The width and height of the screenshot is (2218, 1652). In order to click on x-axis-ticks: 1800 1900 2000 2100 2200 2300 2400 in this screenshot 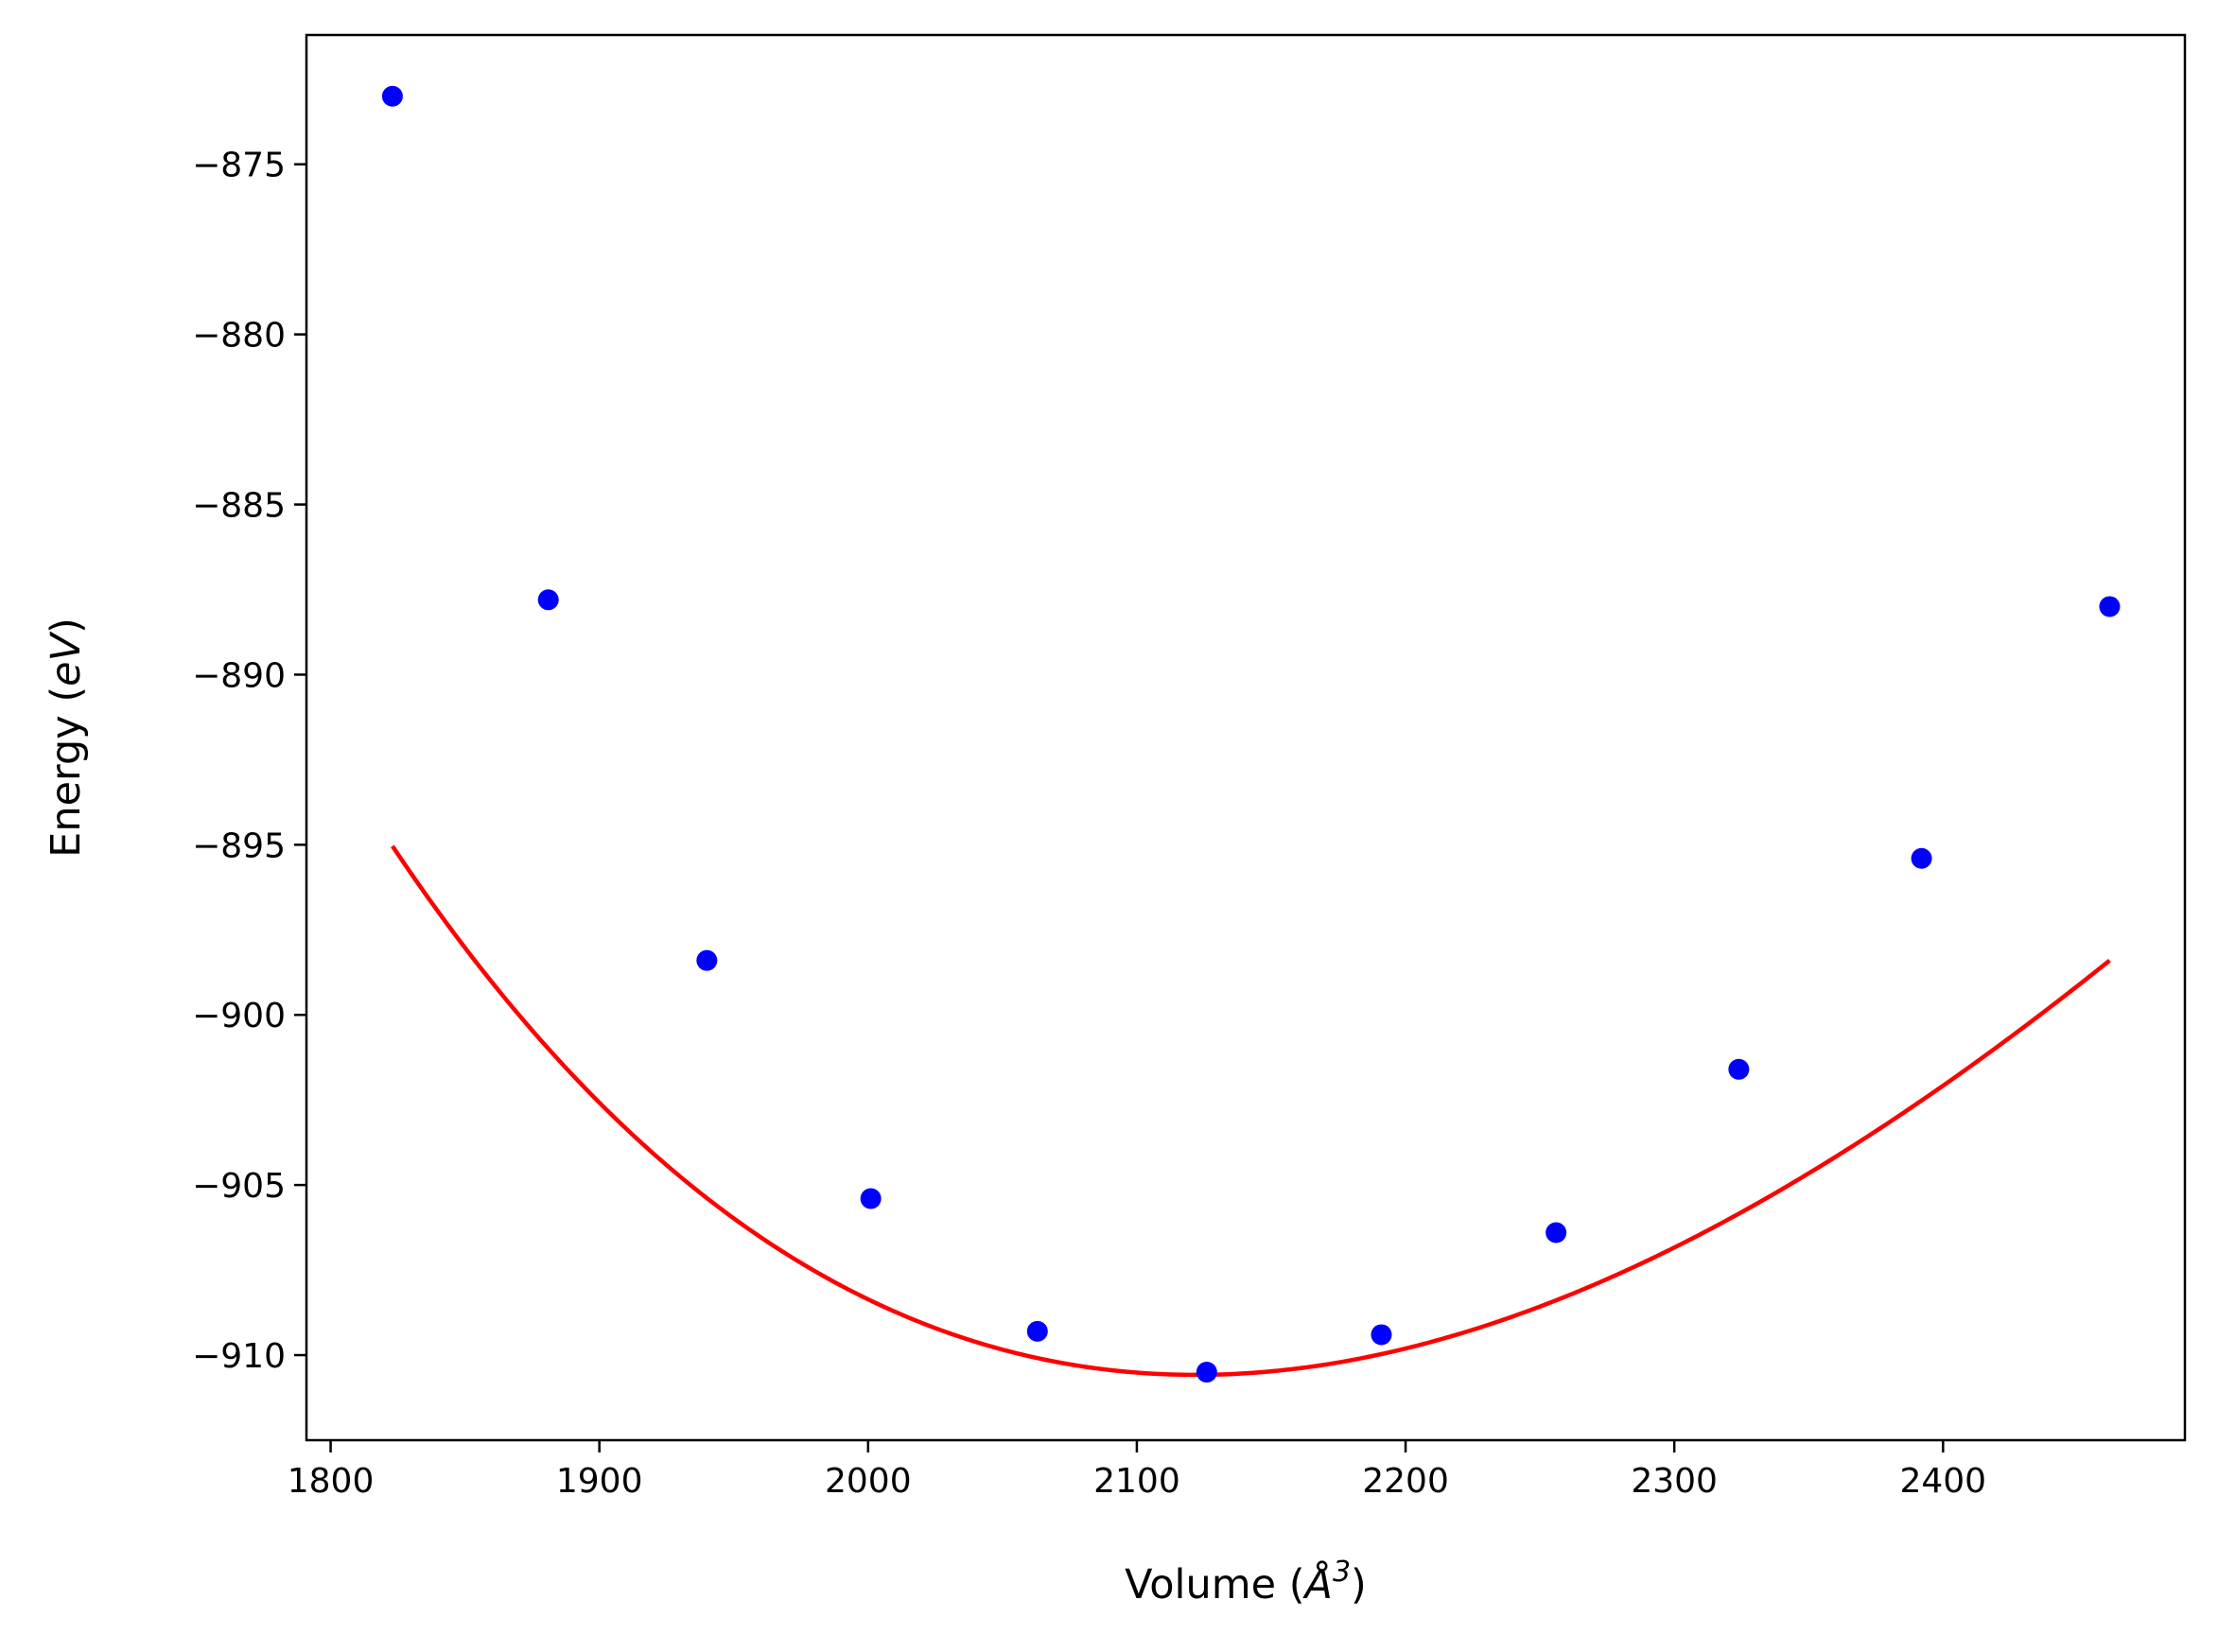, I will do `click(1137, 1471)`.